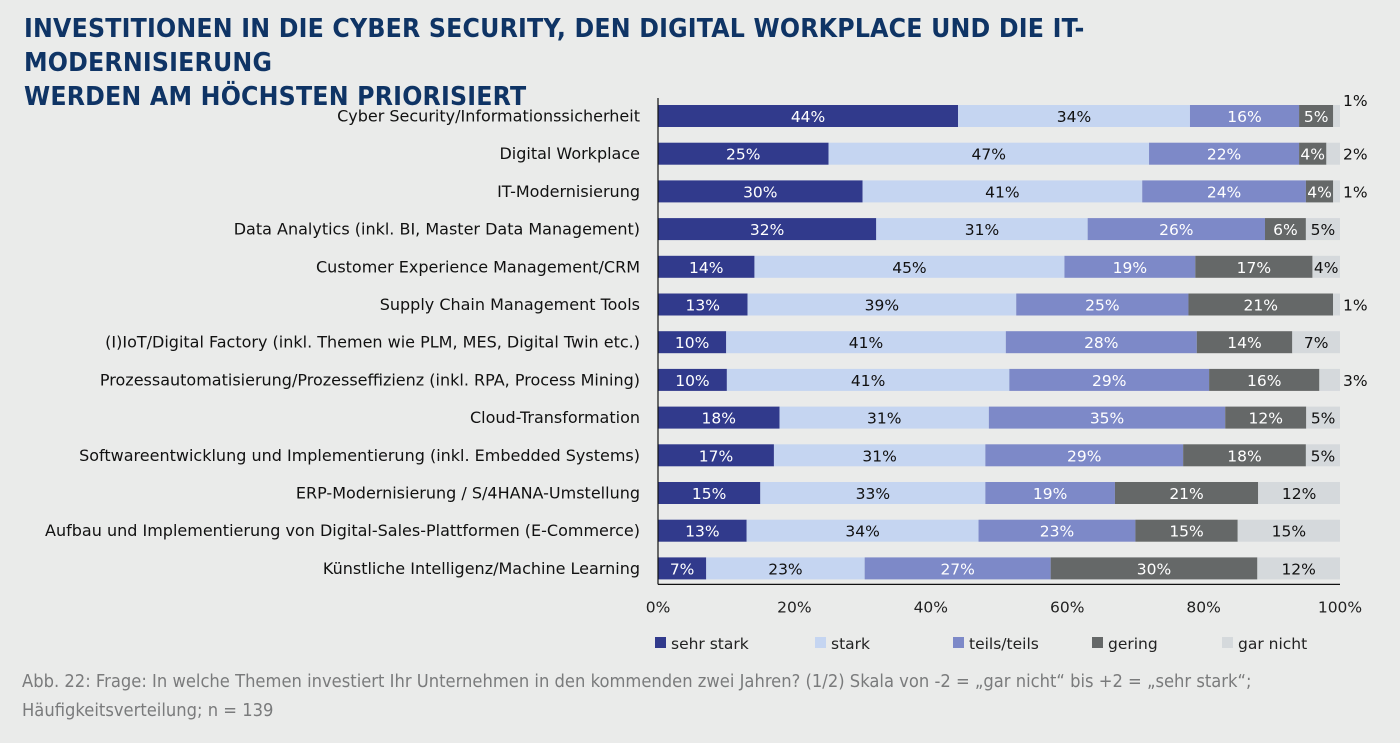  I want to click on bar-row: 10% 41% 29% 16% 3%, so click(1013, 379).